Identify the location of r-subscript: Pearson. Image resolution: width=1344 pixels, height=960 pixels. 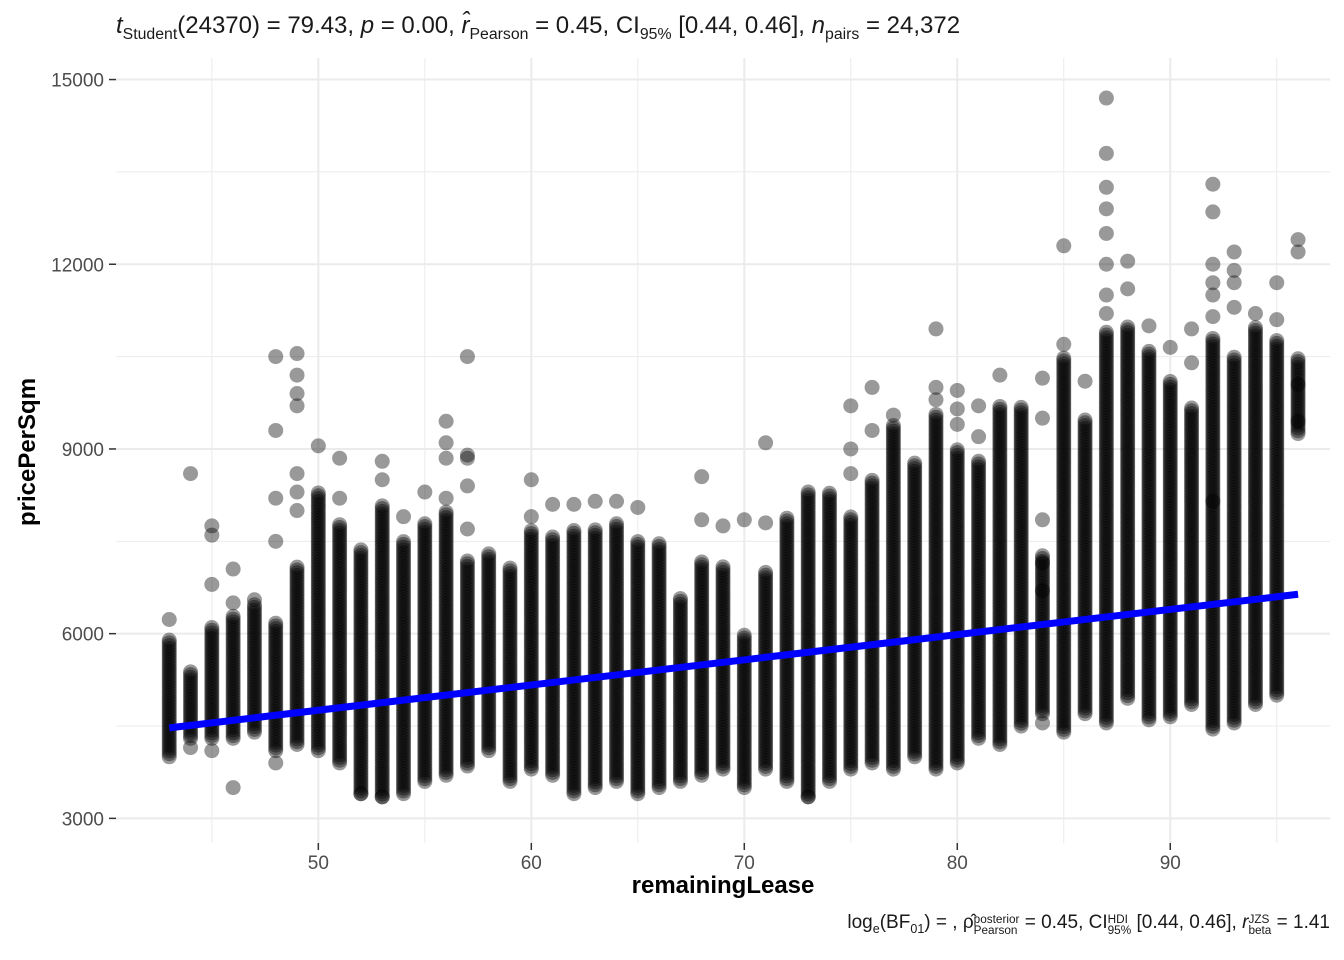
(499, 34).